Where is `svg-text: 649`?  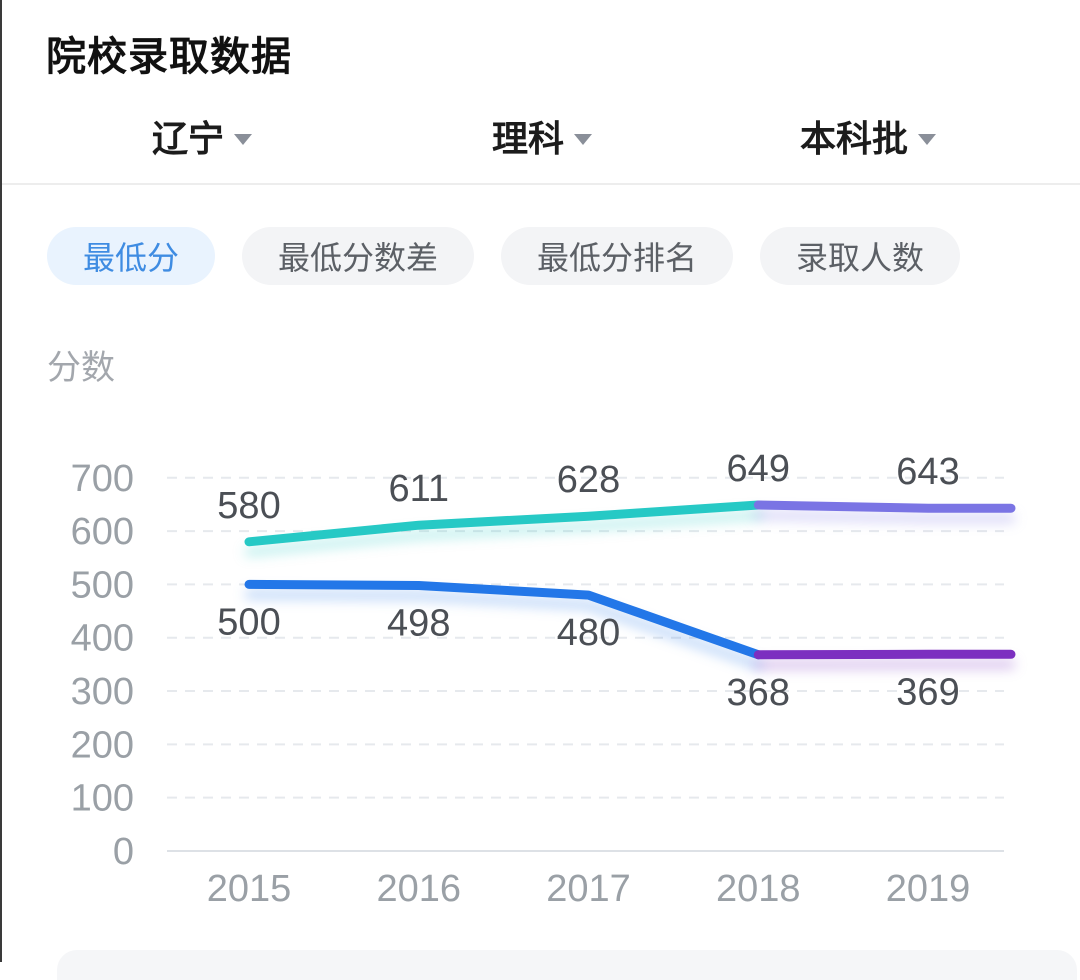
svg-text: 649 is located at coordinates (758, 469).